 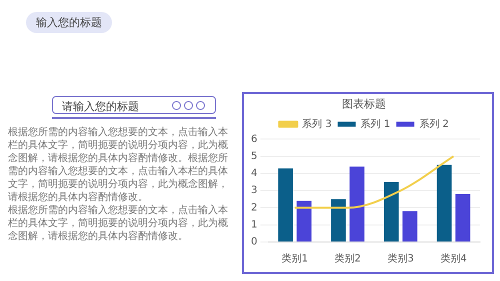 What do you see at coordinates (254, 242) in the screenshot?
I see `y-tick-label: 0` at bounding box center [254, 242].